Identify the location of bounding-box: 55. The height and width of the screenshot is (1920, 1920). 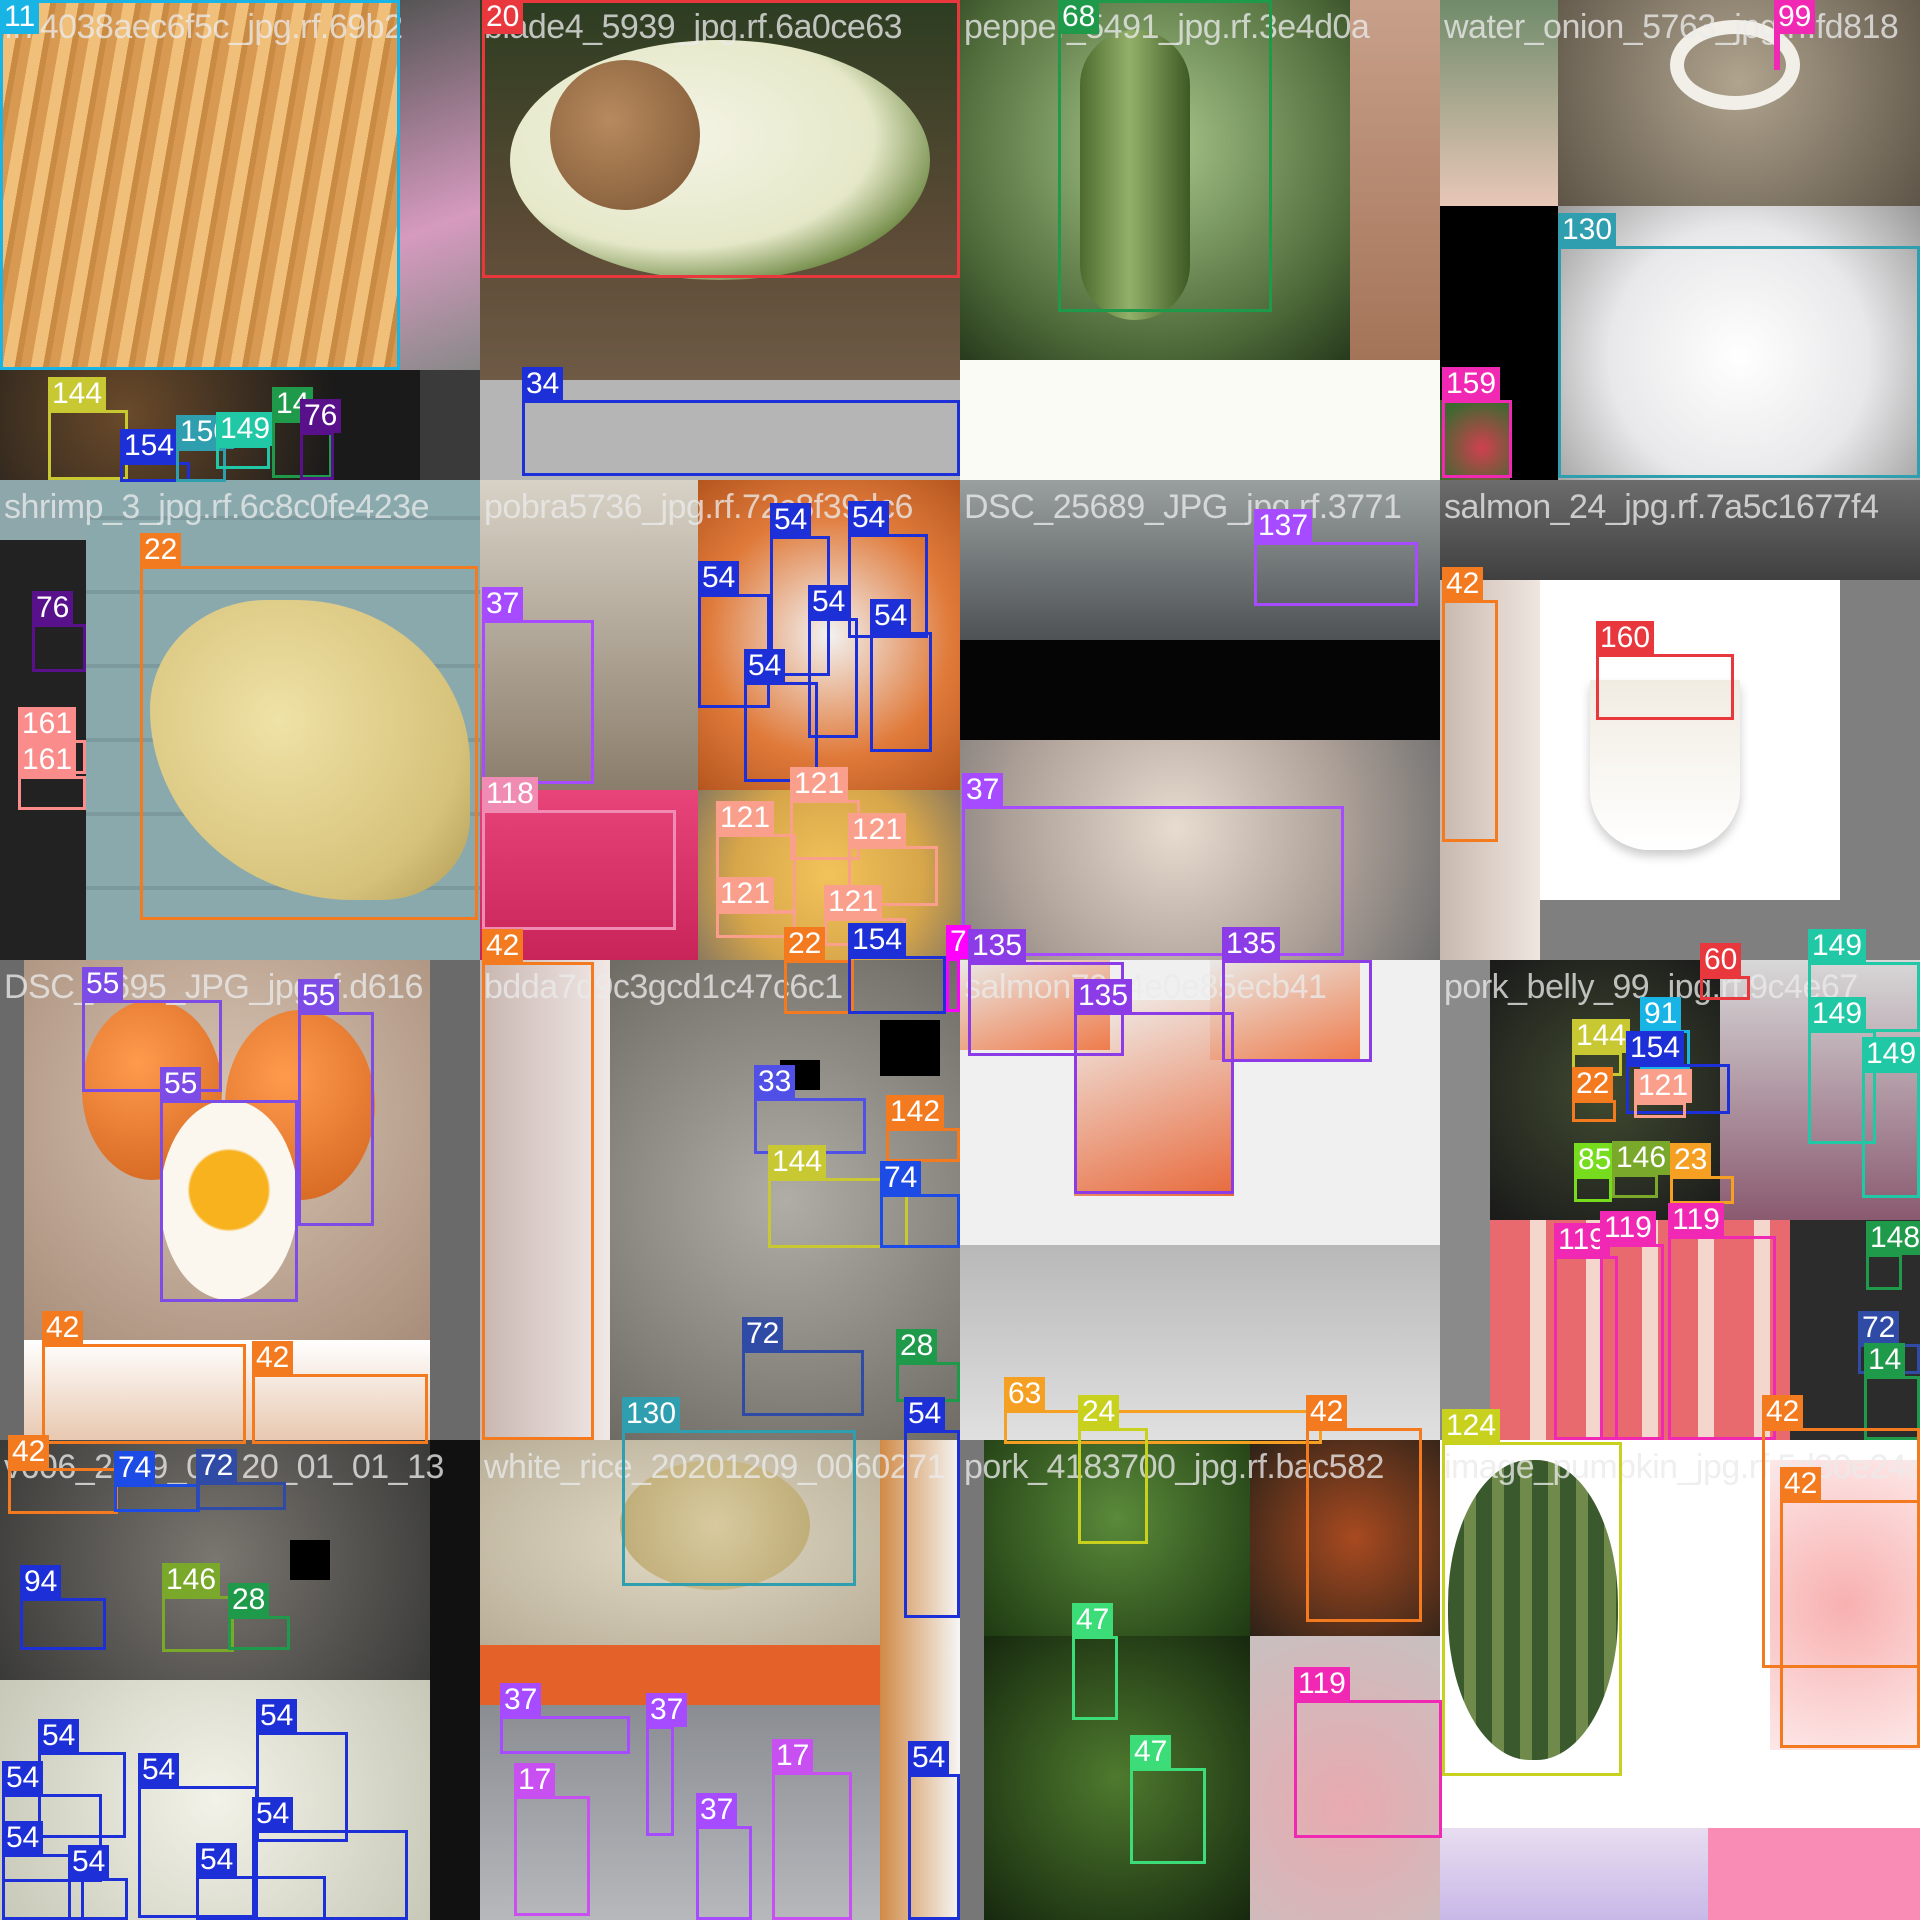
(229, 1184).